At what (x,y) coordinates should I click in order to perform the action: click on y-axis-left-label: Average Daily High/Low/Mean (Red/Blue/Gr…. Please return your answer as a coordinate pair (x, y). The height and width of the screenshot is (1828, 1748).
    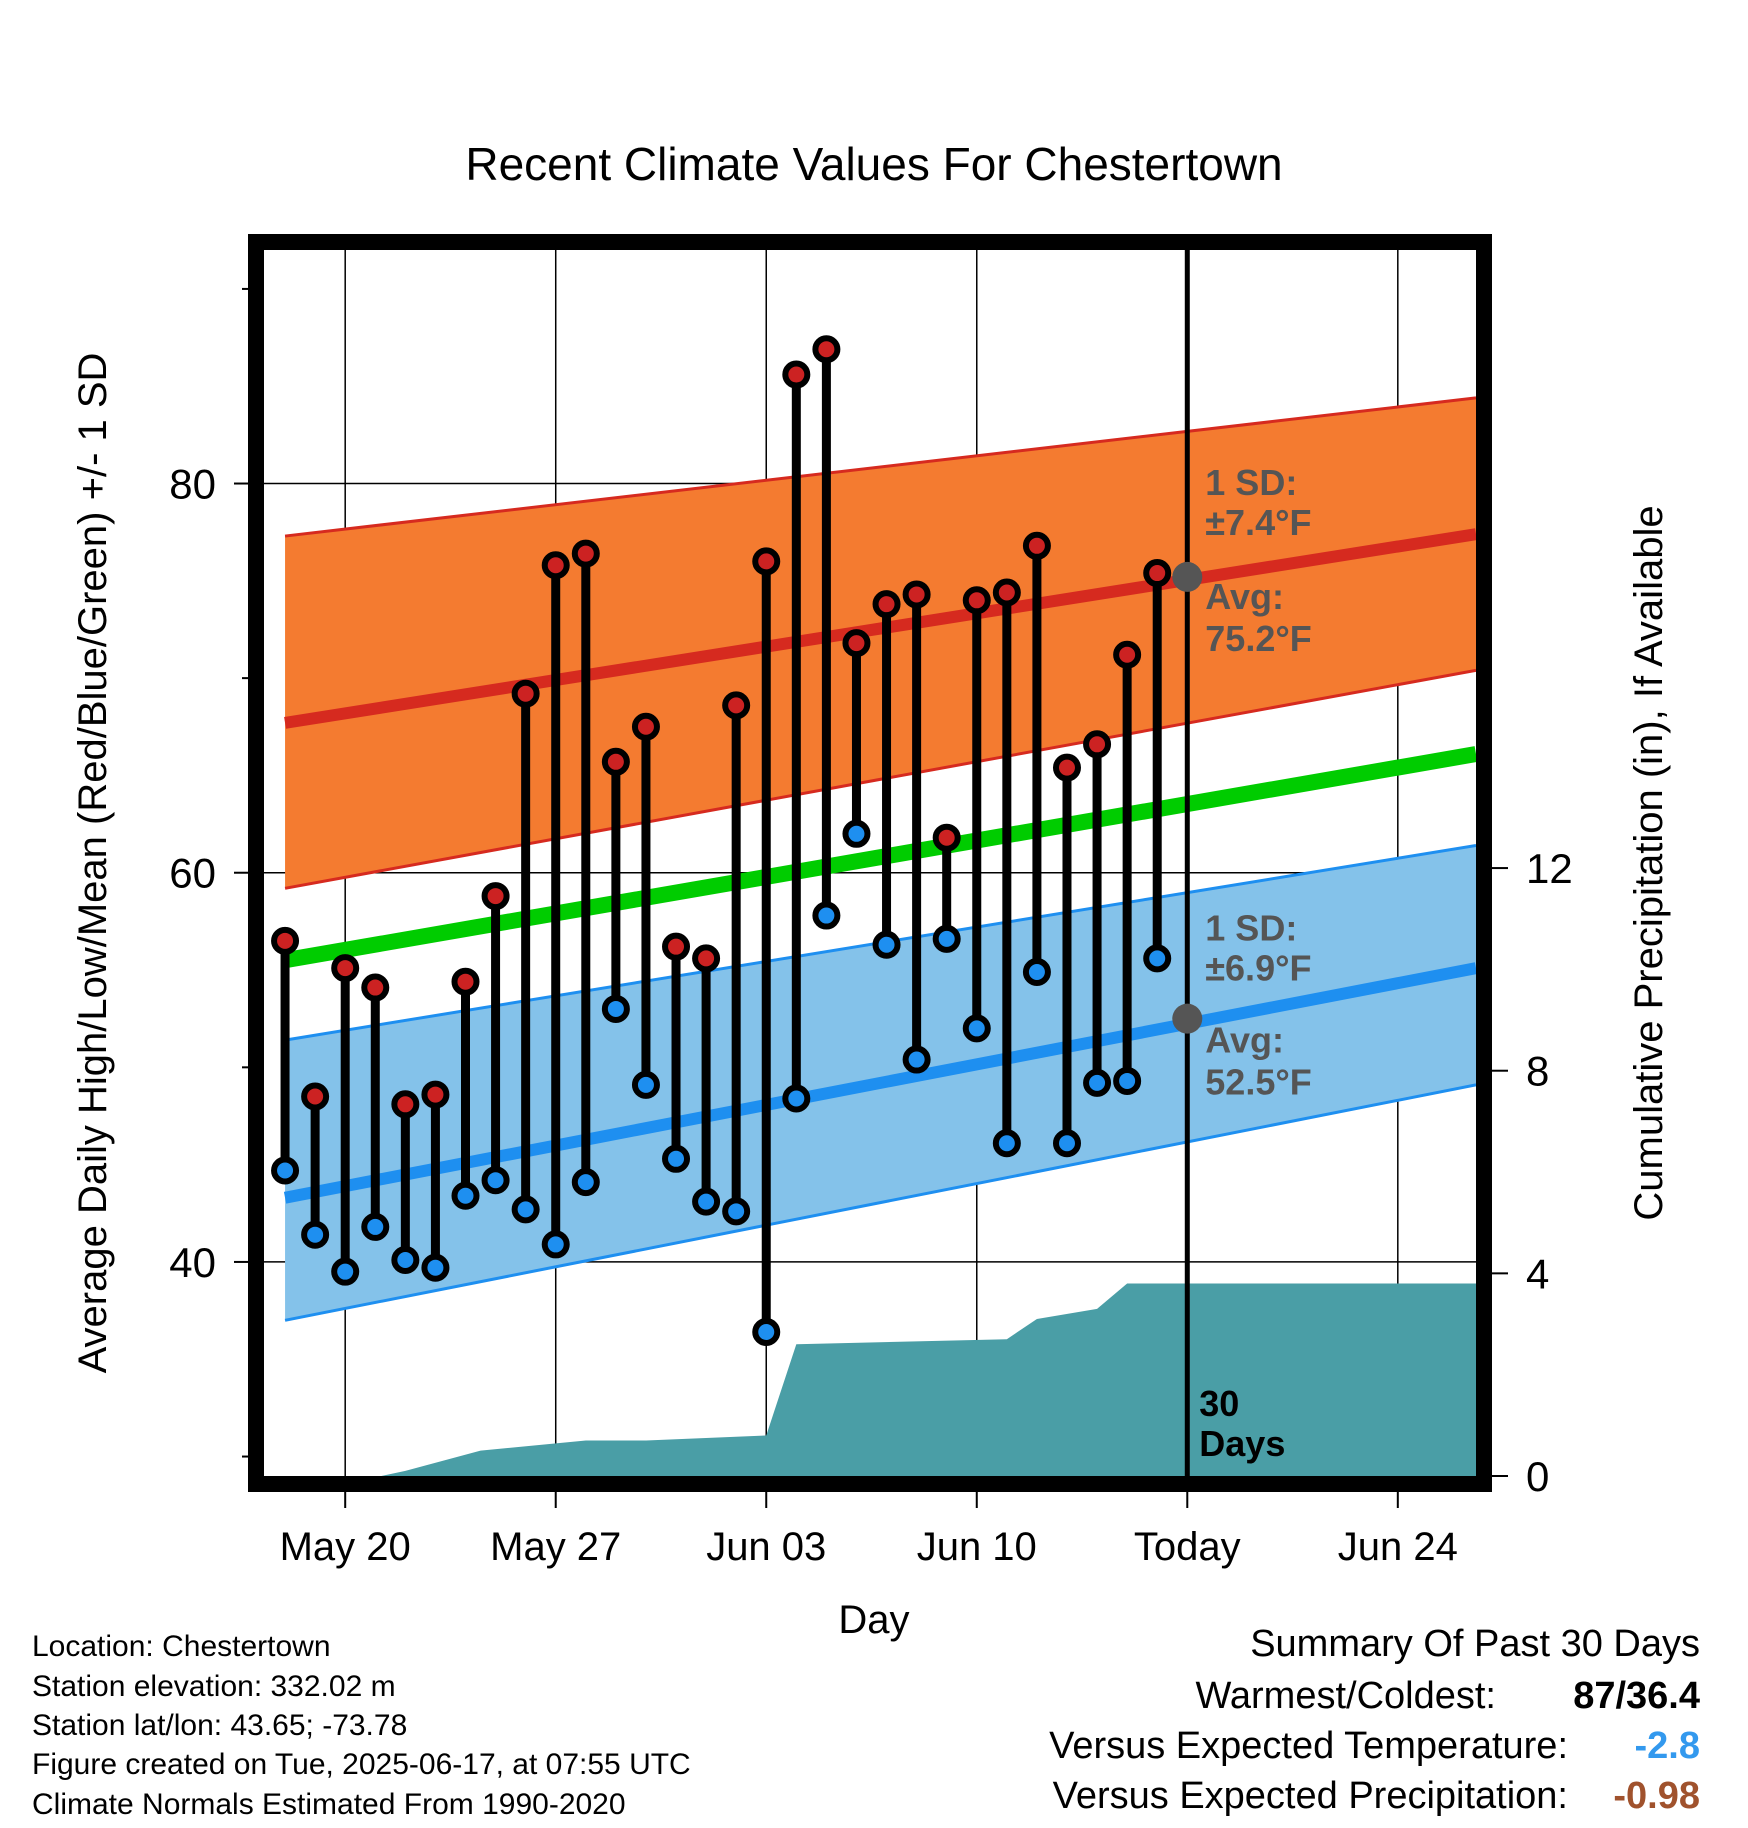
    Looking at the image, I should click on (93, 863).